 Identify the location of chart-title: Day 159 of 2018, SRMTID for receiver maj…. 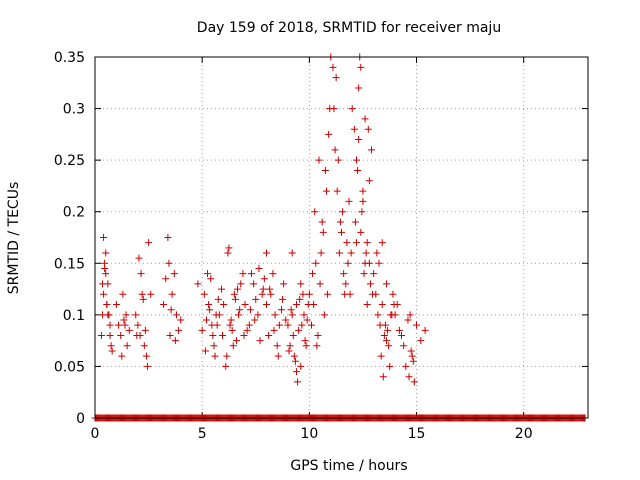
(349, 28).